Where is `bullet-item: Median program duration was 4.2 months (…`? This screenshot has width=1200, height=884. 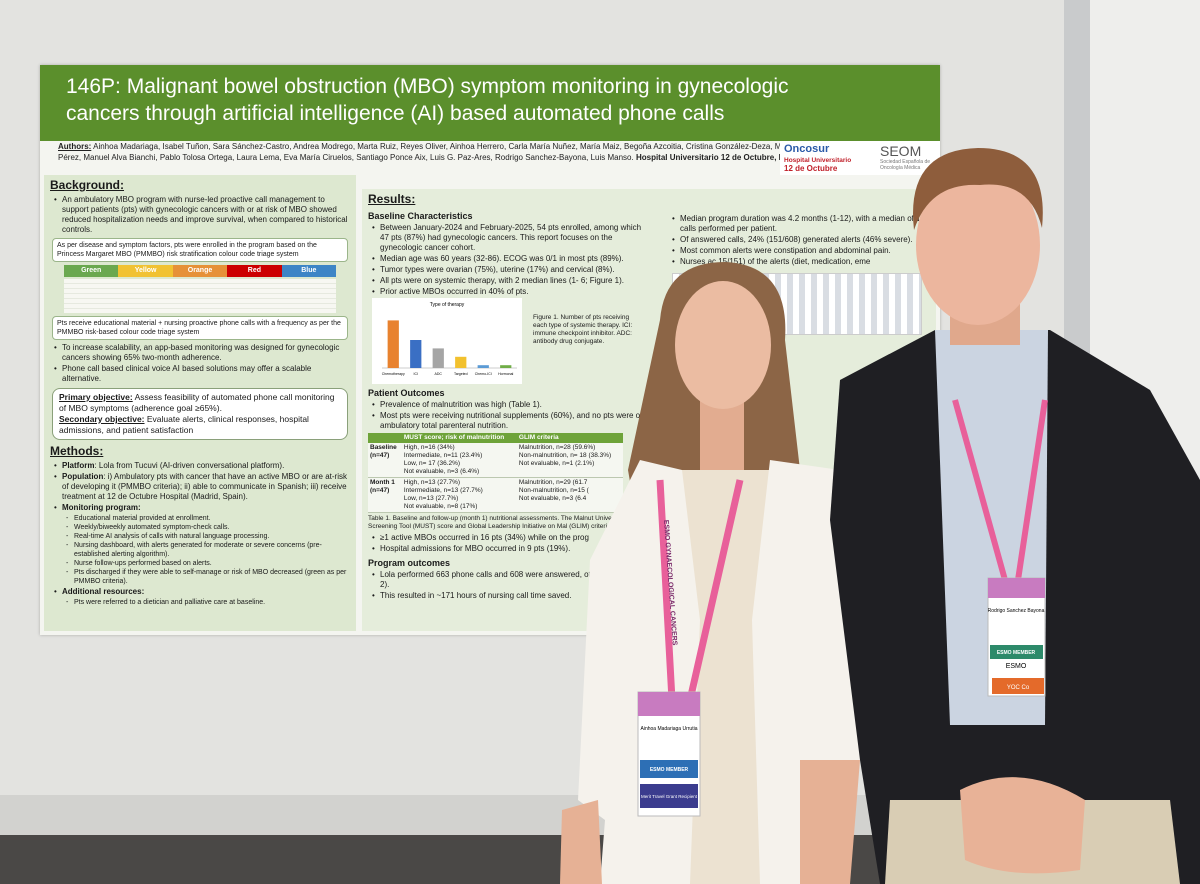
bullet-item: Median program duration was 4.2 months (… is located at coordinates (803, 224).